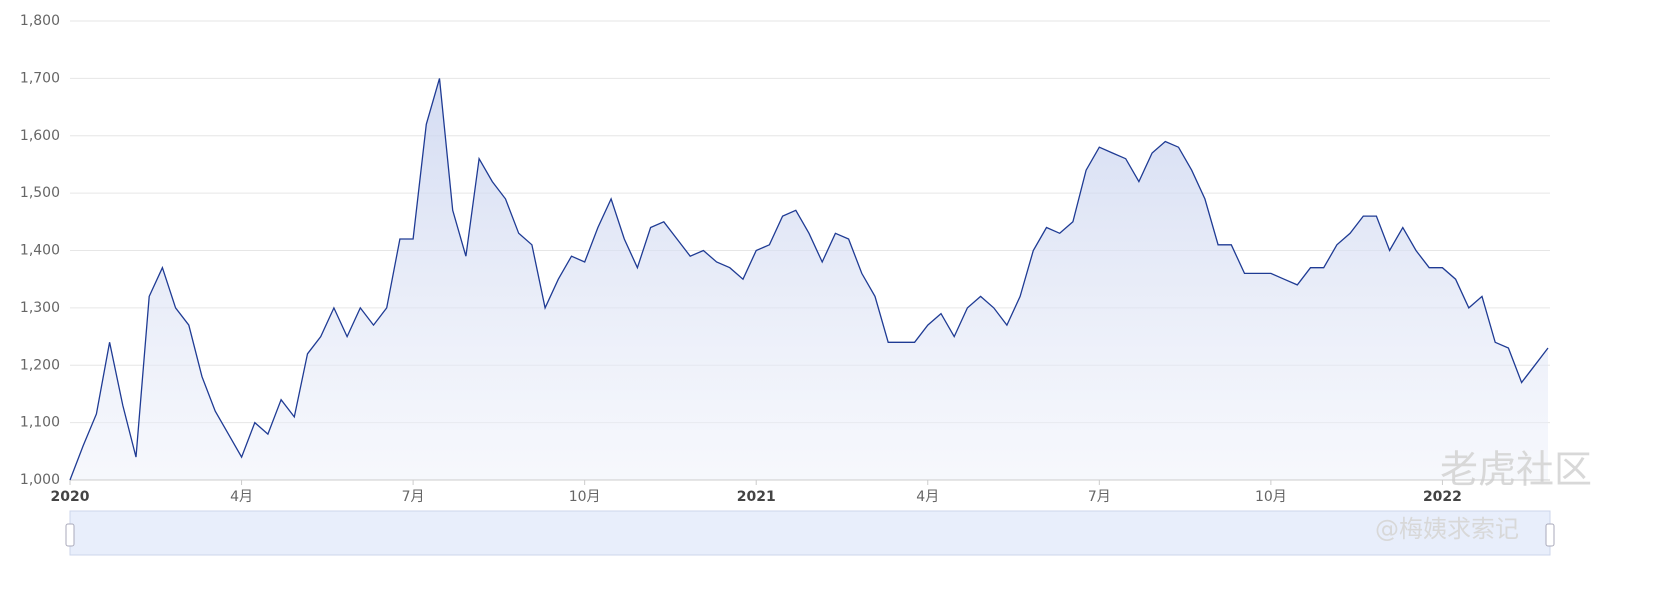  I want to click on y-tick-label: 1,800, so click(40, 21).